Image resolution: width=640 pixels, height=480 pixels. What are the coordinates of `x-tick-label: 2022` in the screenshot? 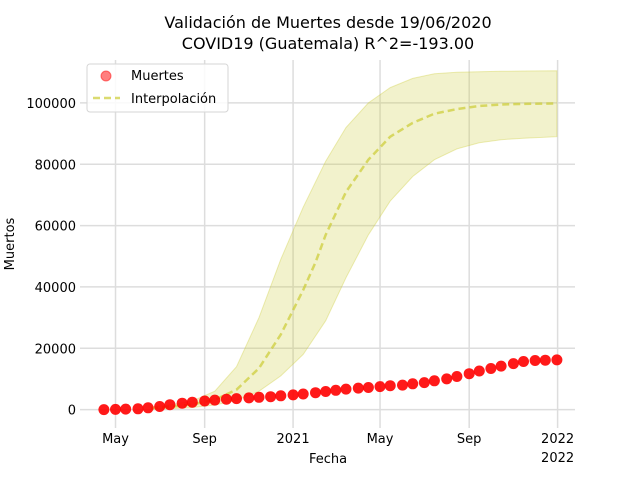 It's located at (557, 439).